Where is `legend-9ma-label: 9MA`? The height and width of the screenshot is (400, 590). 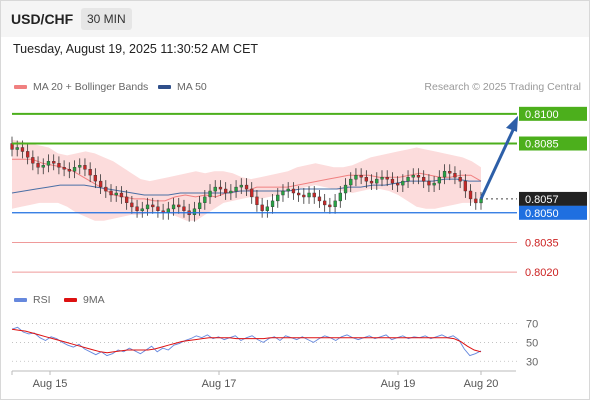
legend-9ma-label: 9MA is located at coordinates (94, 300).